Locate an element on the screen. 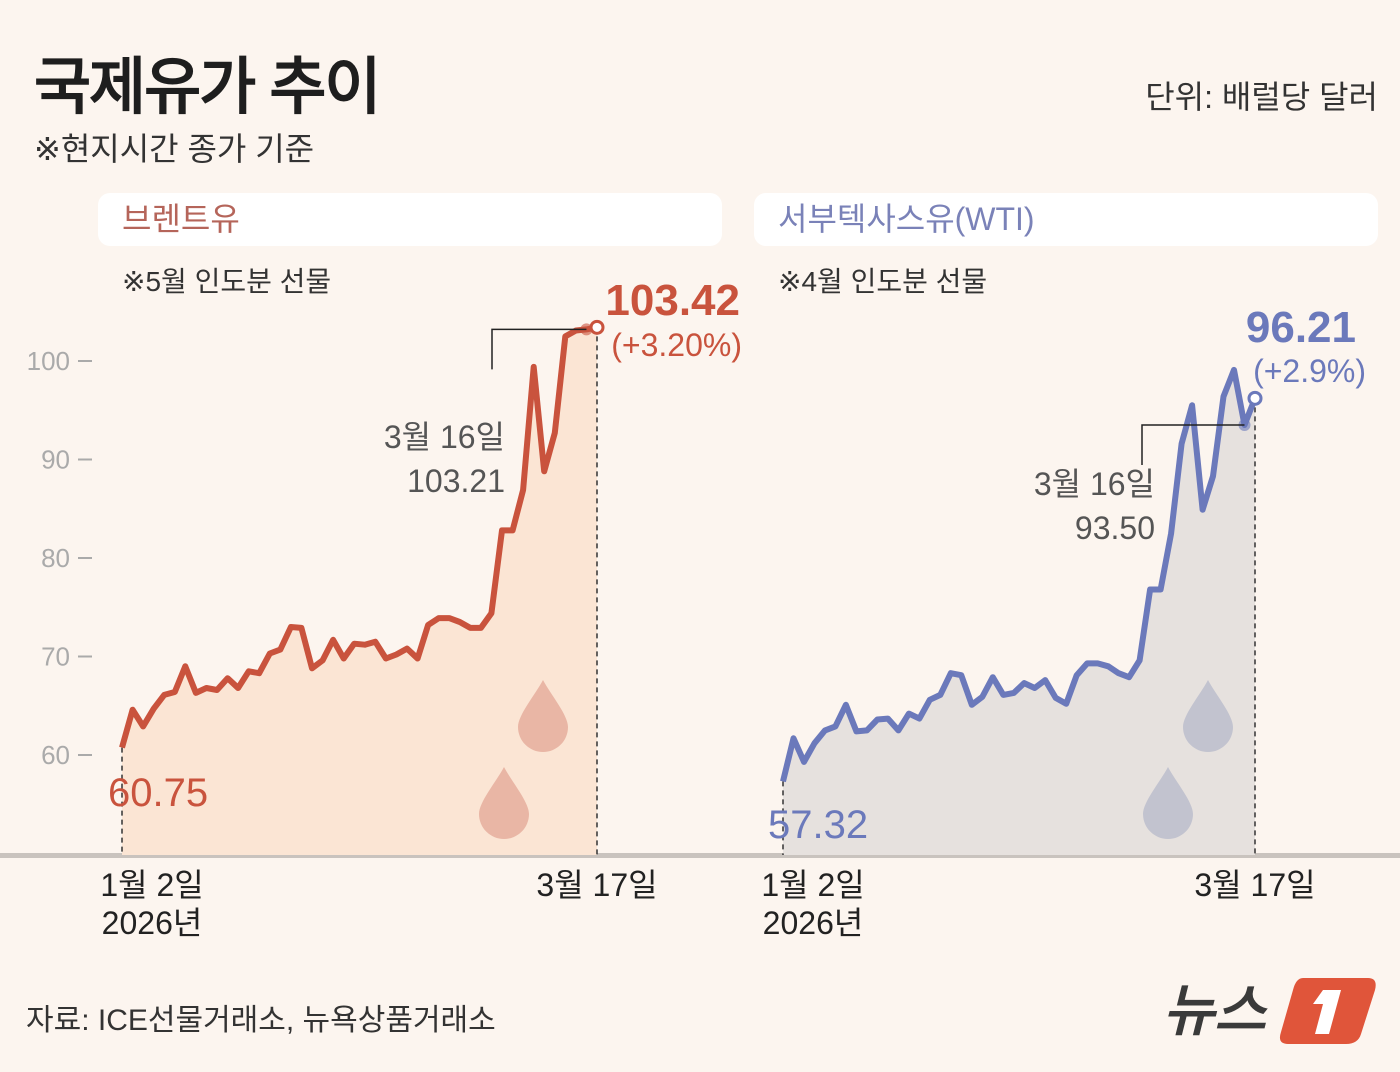 This screenshot has height=1072, width=1400. page-title: 국제유가 추이 is located at coordinates (207, 87).